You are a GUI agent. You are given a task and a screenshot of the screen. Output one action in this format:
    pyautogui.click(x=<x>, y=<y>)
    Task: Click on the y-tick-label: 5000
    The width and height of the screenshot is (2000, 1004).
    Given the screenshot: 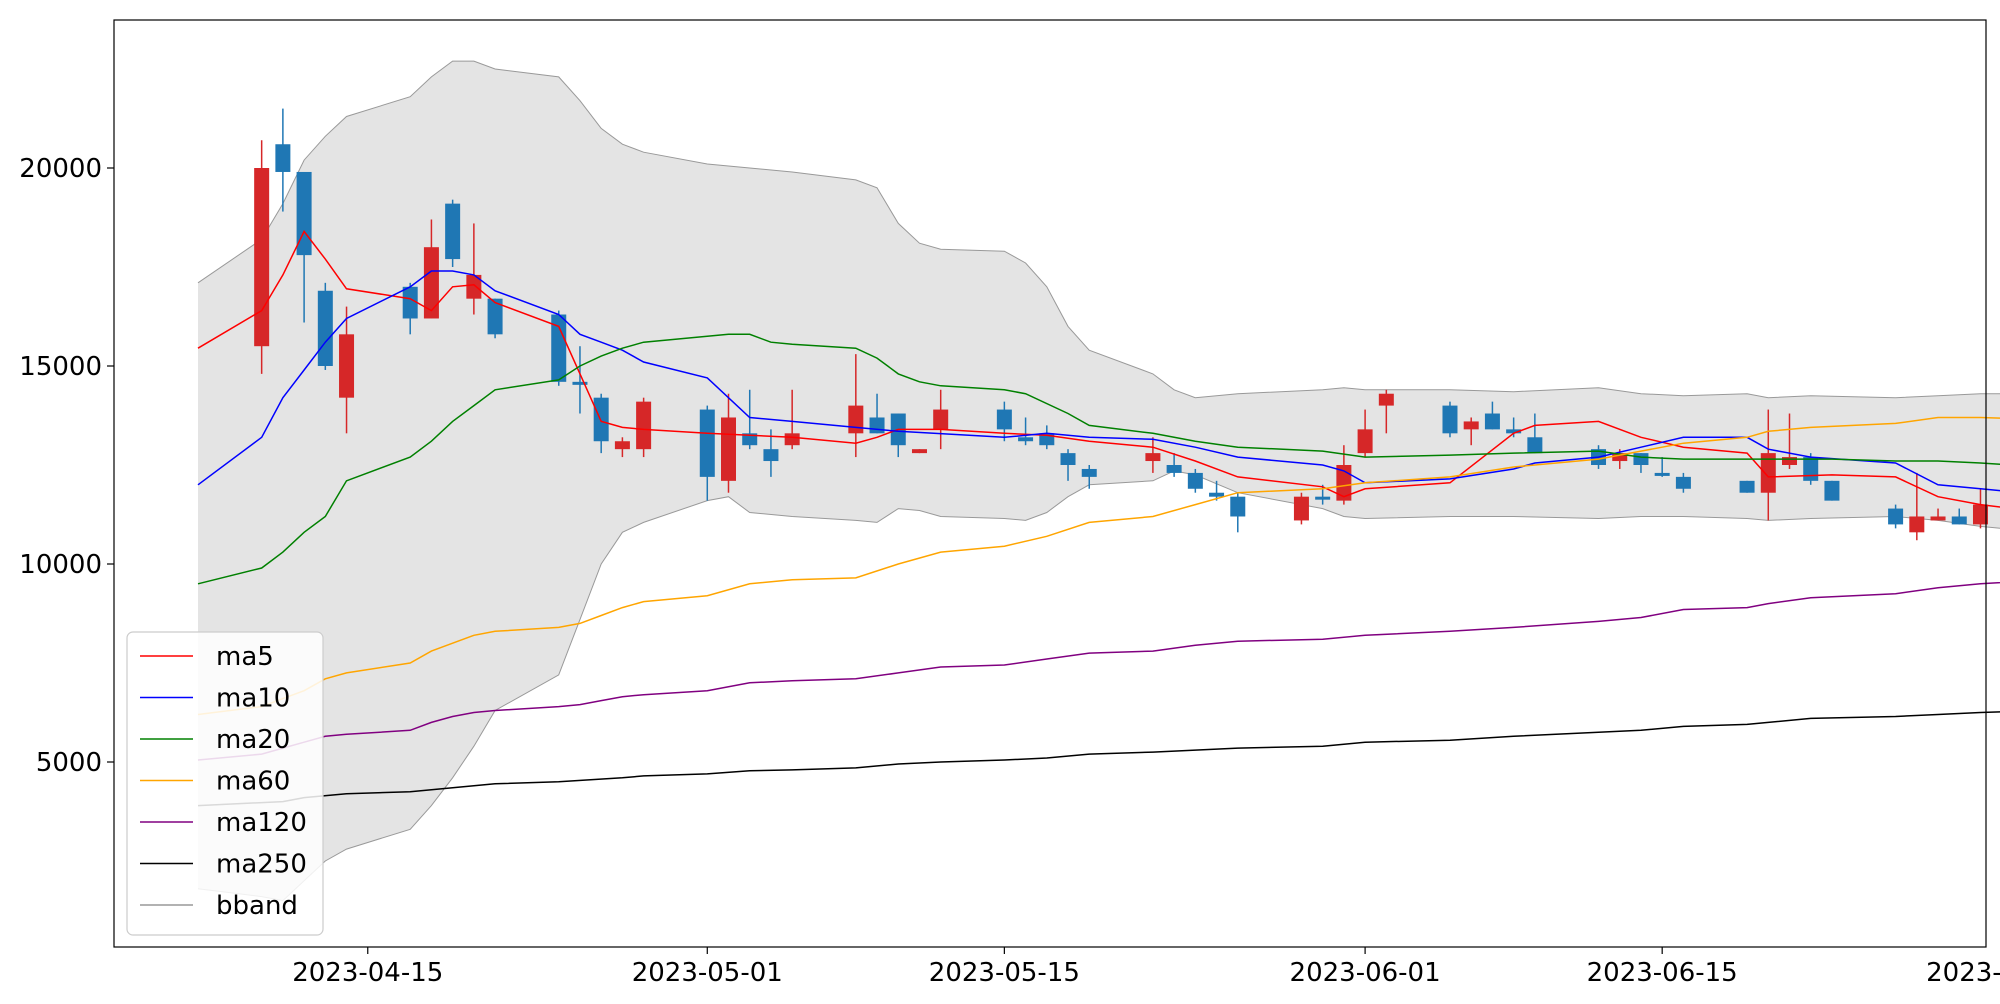 What is the action you would take?
    pyautogui.click(x=69, y=763)
    